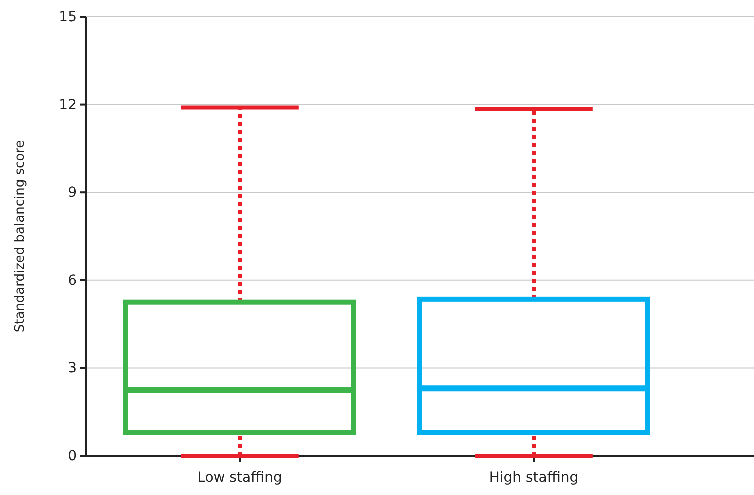  What do you see at coordinates (534, 478) in the screenshot?
I see `x-tick-label: High staffing` at bounding box center [534, 478].